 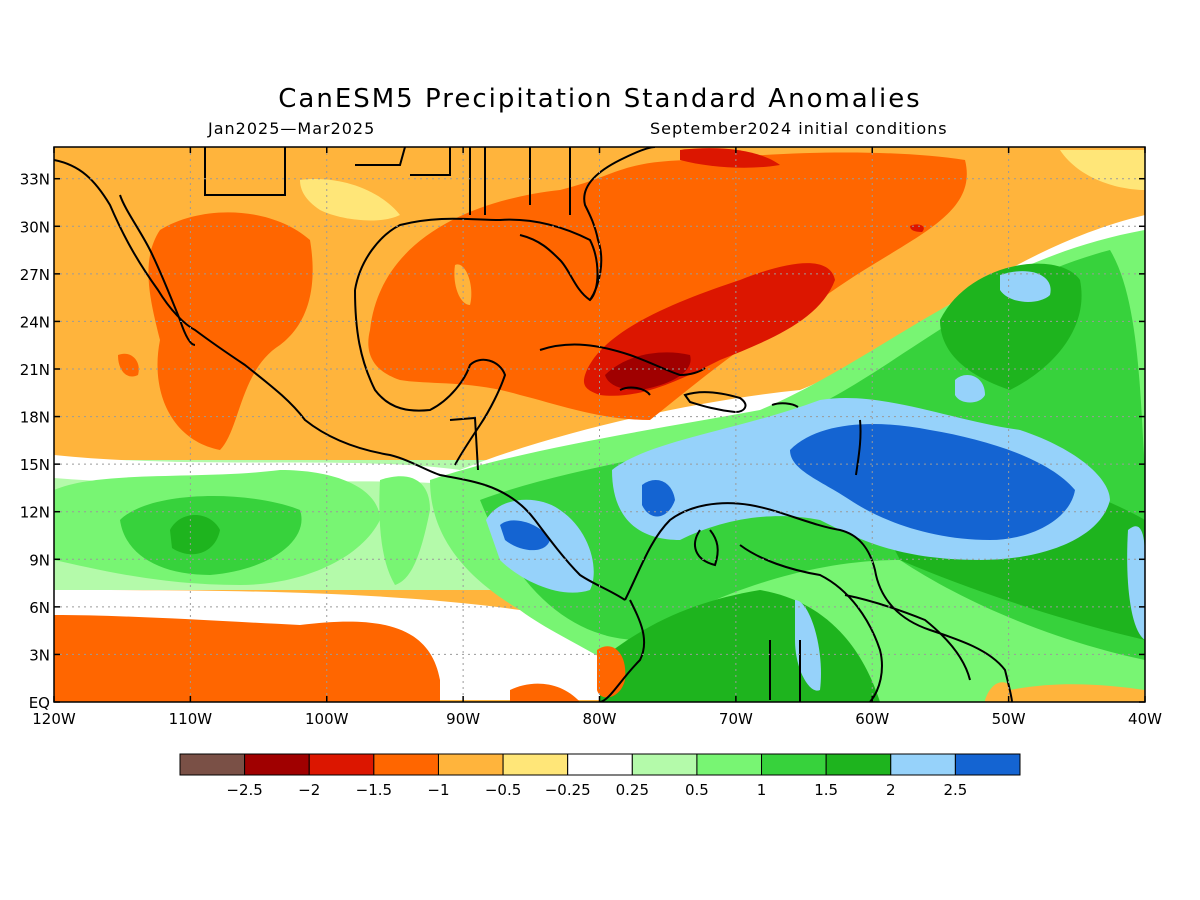 What do you see at coordinates (35, 513) in the screenshot?
I see `lat-tick-label: 12N` at bounding box center [35, 513].